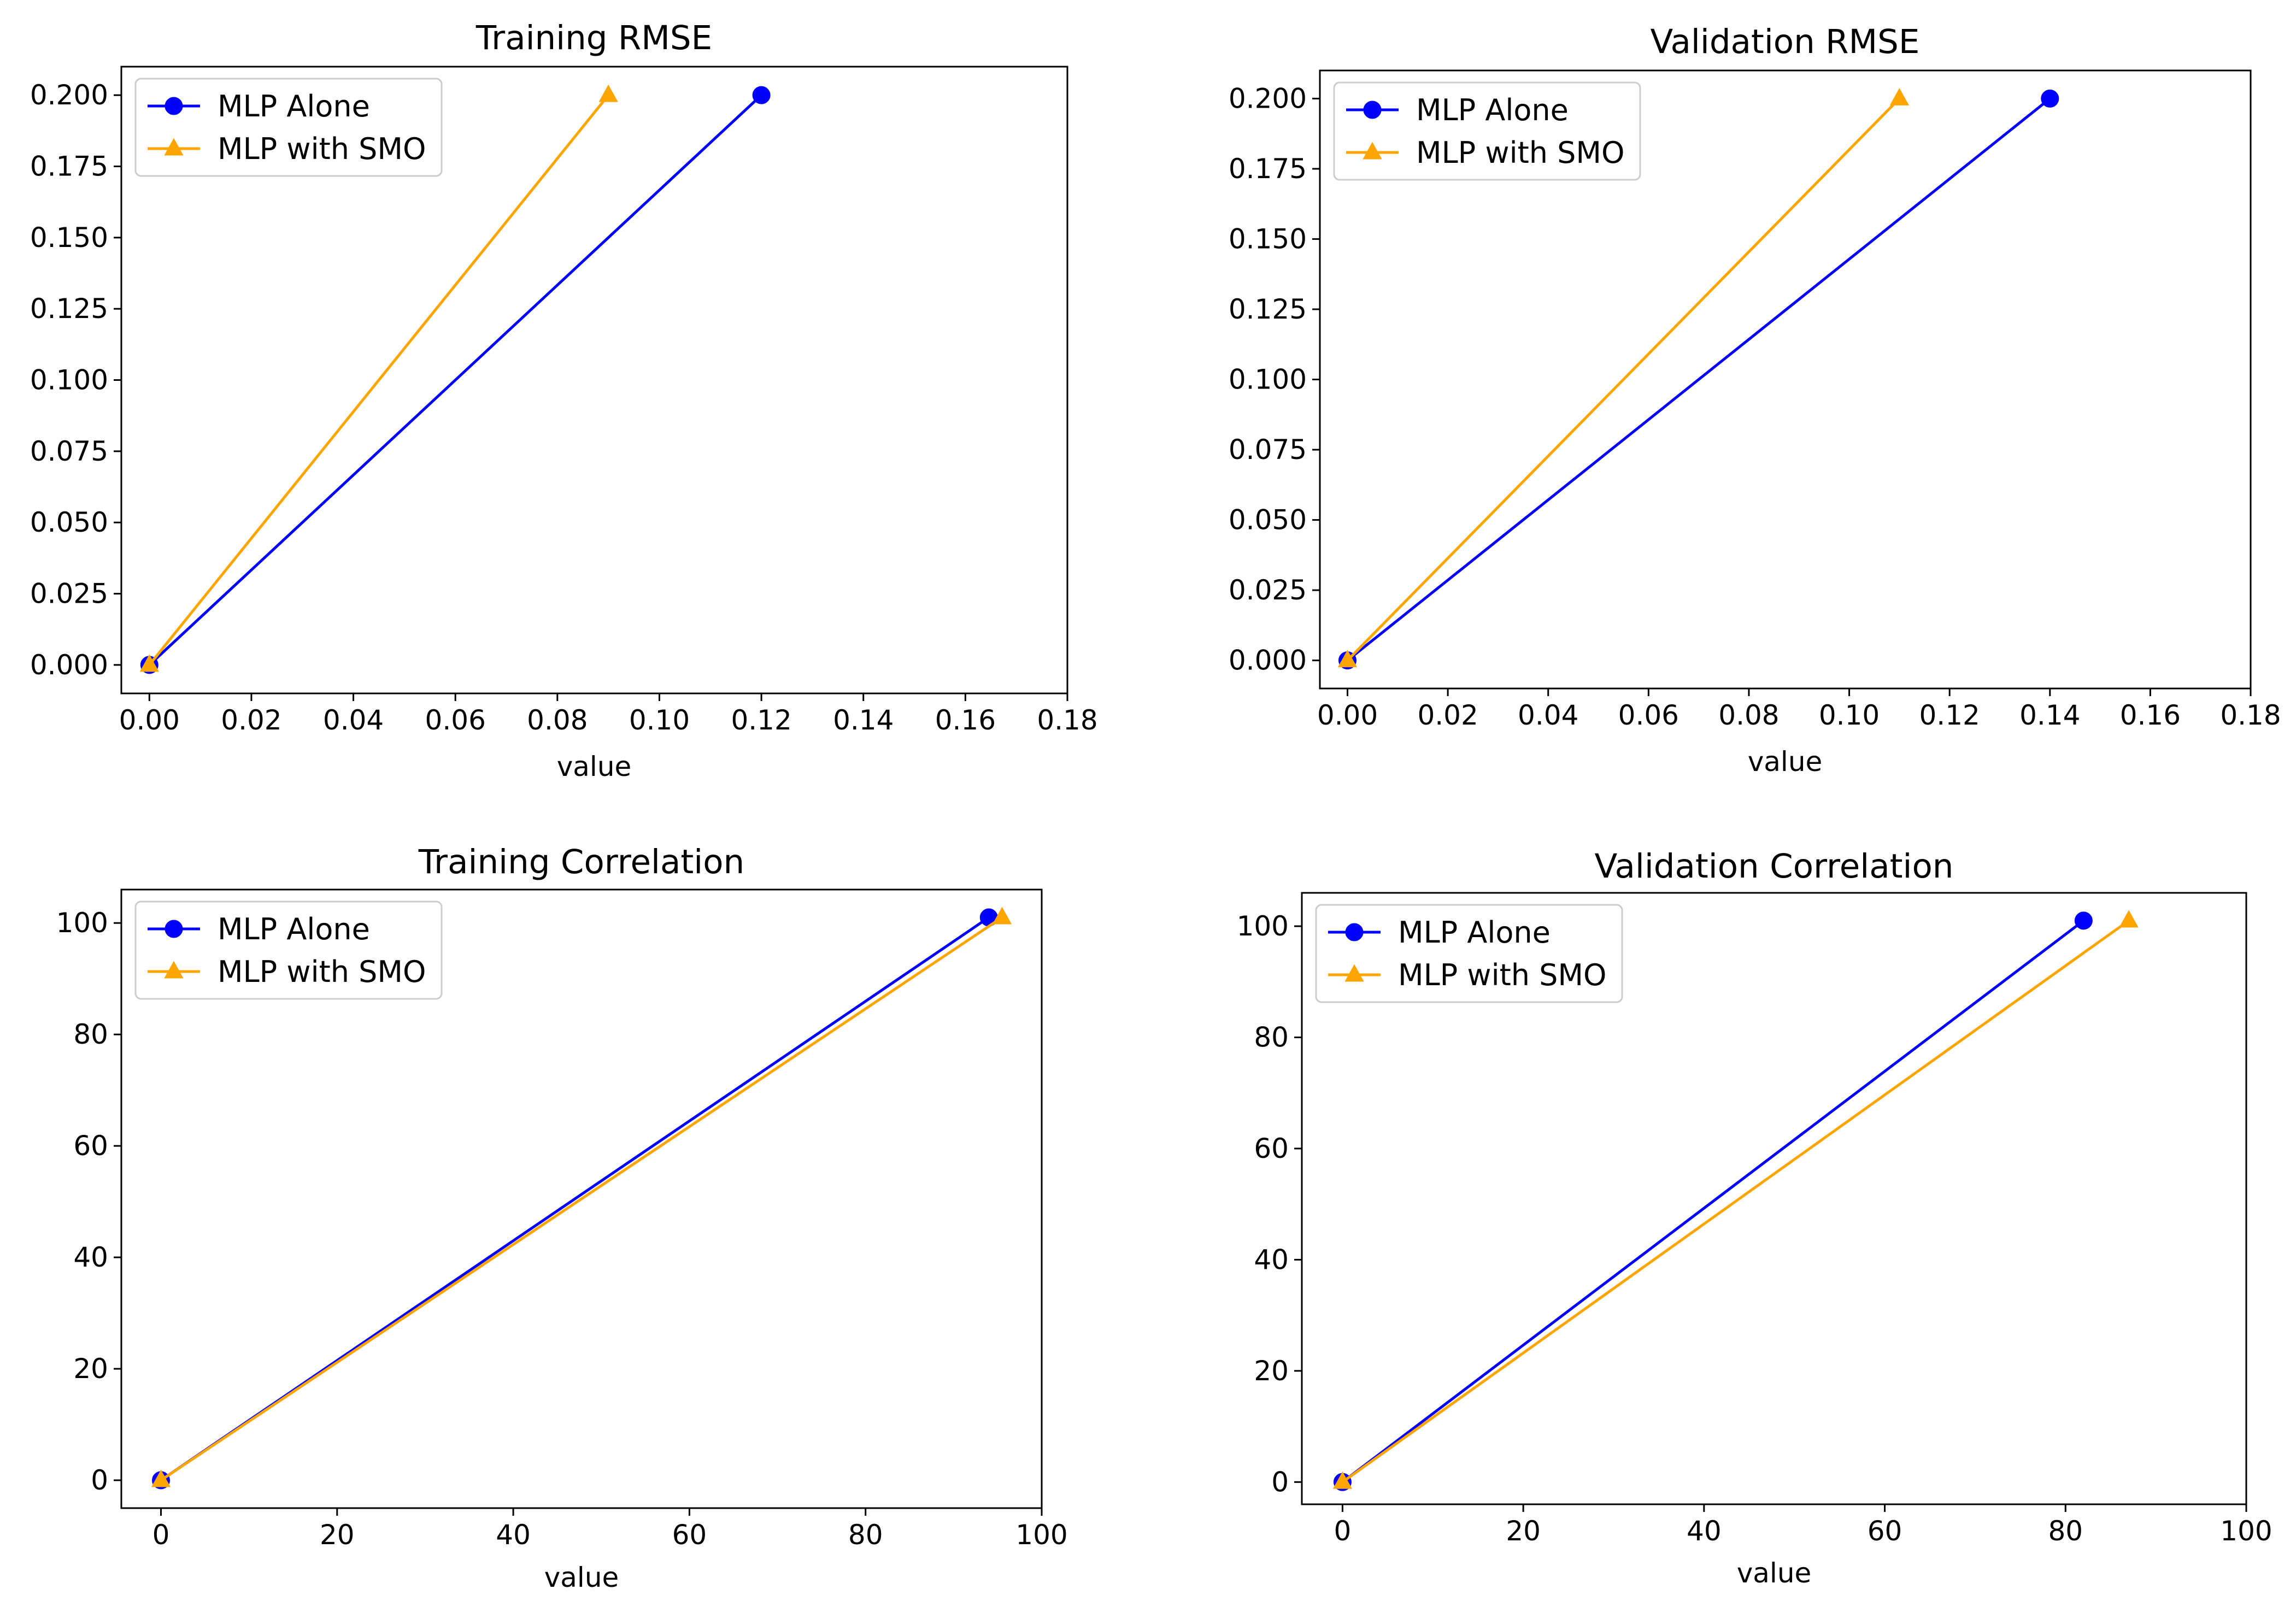 The height and width of the screenshot is (1601, 2296). Describe the element at coordinates (1263, 926) in the screenshot. I see `y-tick-label: 100` at that location.